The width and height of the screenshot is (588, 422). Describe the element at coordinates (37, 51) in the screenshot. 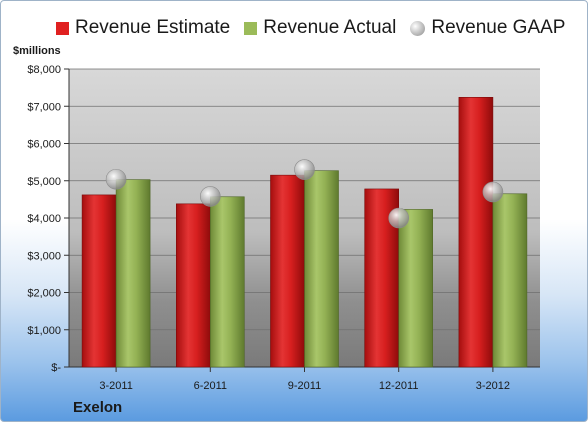

I see `y-unit-label: $millions` at that location.